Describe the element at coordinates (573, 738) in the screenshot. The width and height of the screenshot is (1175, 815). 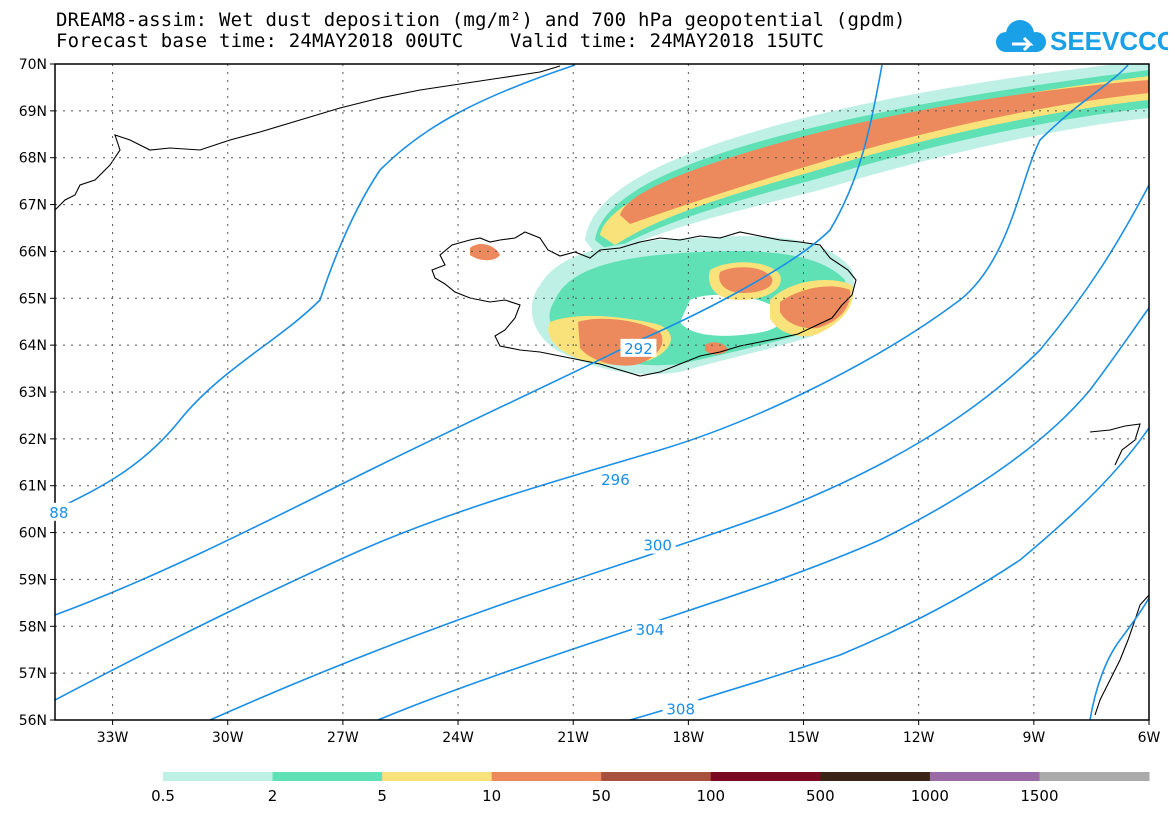
I see `lon-tick-label: 21W` at that location.